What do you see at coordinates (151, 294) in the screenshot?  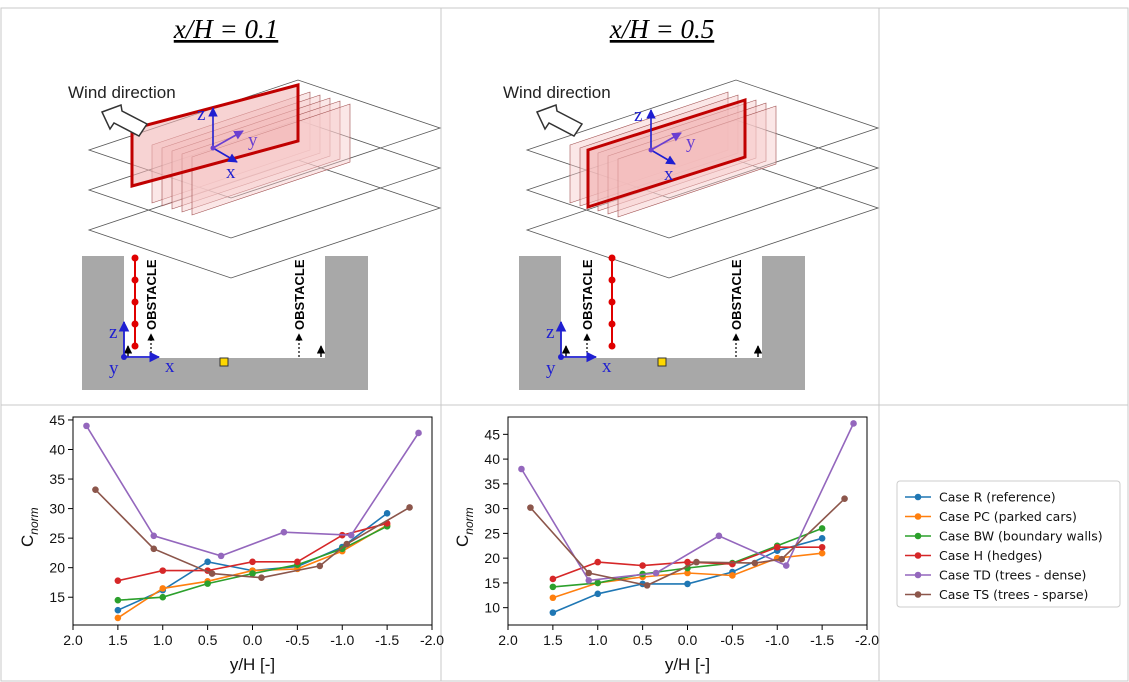 I see `panel-1-obstacle-left-label: OBSTACLE` at bounding box center [151, 294].